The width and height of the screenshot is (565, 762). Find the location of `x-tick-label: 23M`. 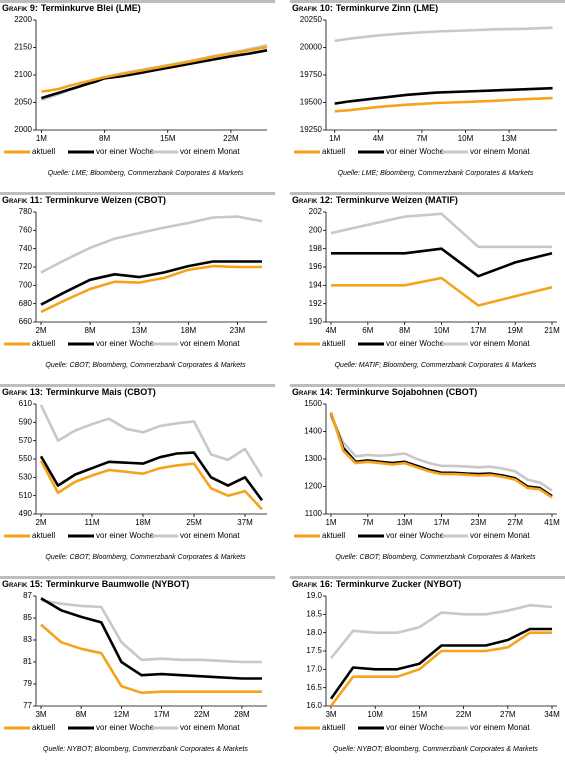

x-tick-label: 23M is located at coordinates (479, 522).